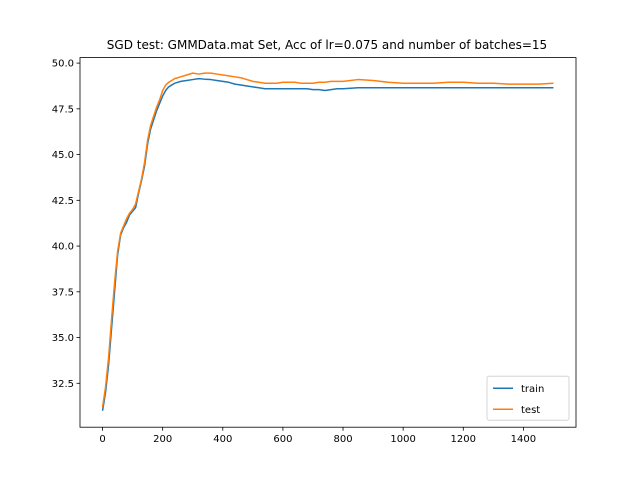 This screenshot has width=640, height=480. Describe the element at coordinates (63, 247) in the screenshot. I see `y-tick-label: 40.0` at that location.